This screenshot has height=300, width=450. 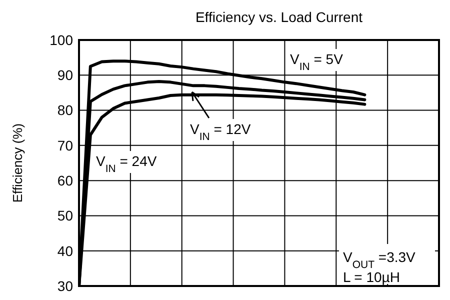 What do you see at coordinates (317, 62) in the screenshot?
I see `series-label: V$_{IN}$ = 5V` at bounding box center [317, 62].